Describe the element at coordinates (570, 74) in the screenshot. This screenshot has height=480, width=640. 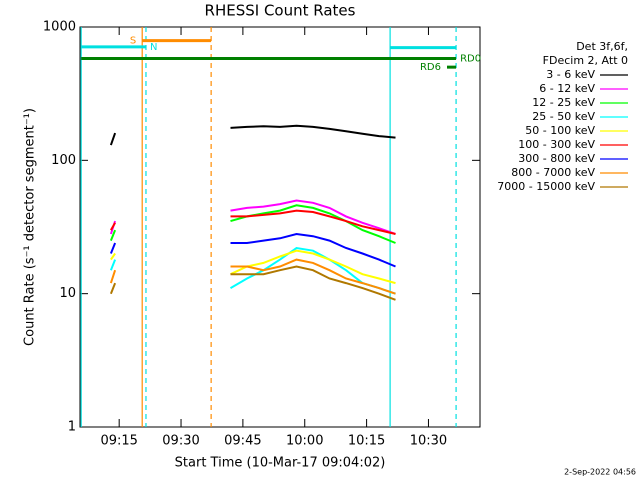
I see `legend-label: 3 - 6 keV` at that location.